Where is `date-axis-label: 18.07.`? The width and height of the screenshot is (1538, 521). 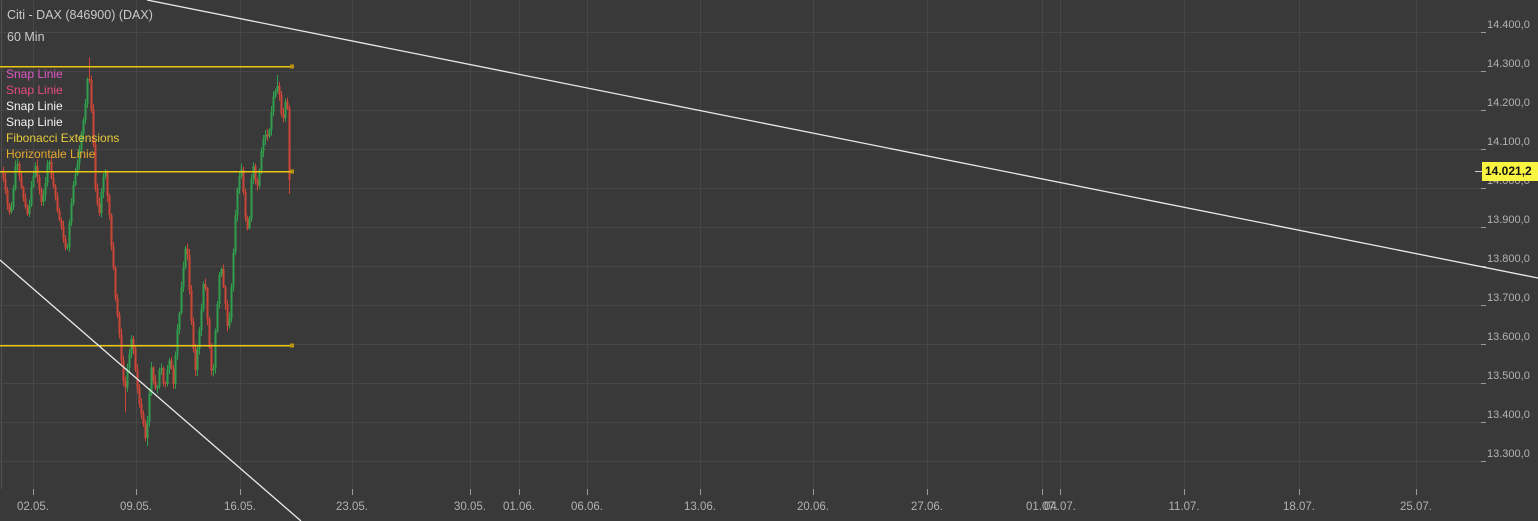 date-axis-label: 18.07. is located at coordinates (1299, 507).